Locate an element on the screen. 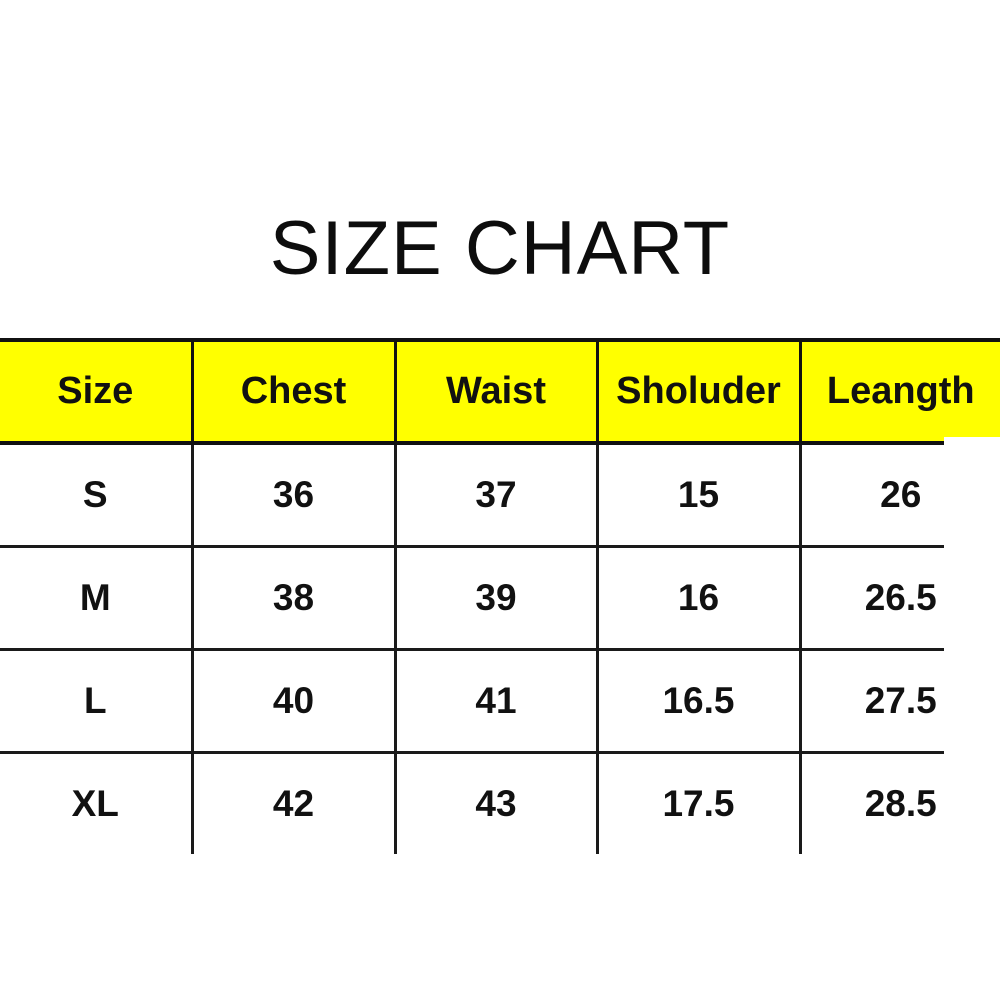 This screenshot has height=1000, width=1000. table-right-margin is located at coordinates (972, 647).